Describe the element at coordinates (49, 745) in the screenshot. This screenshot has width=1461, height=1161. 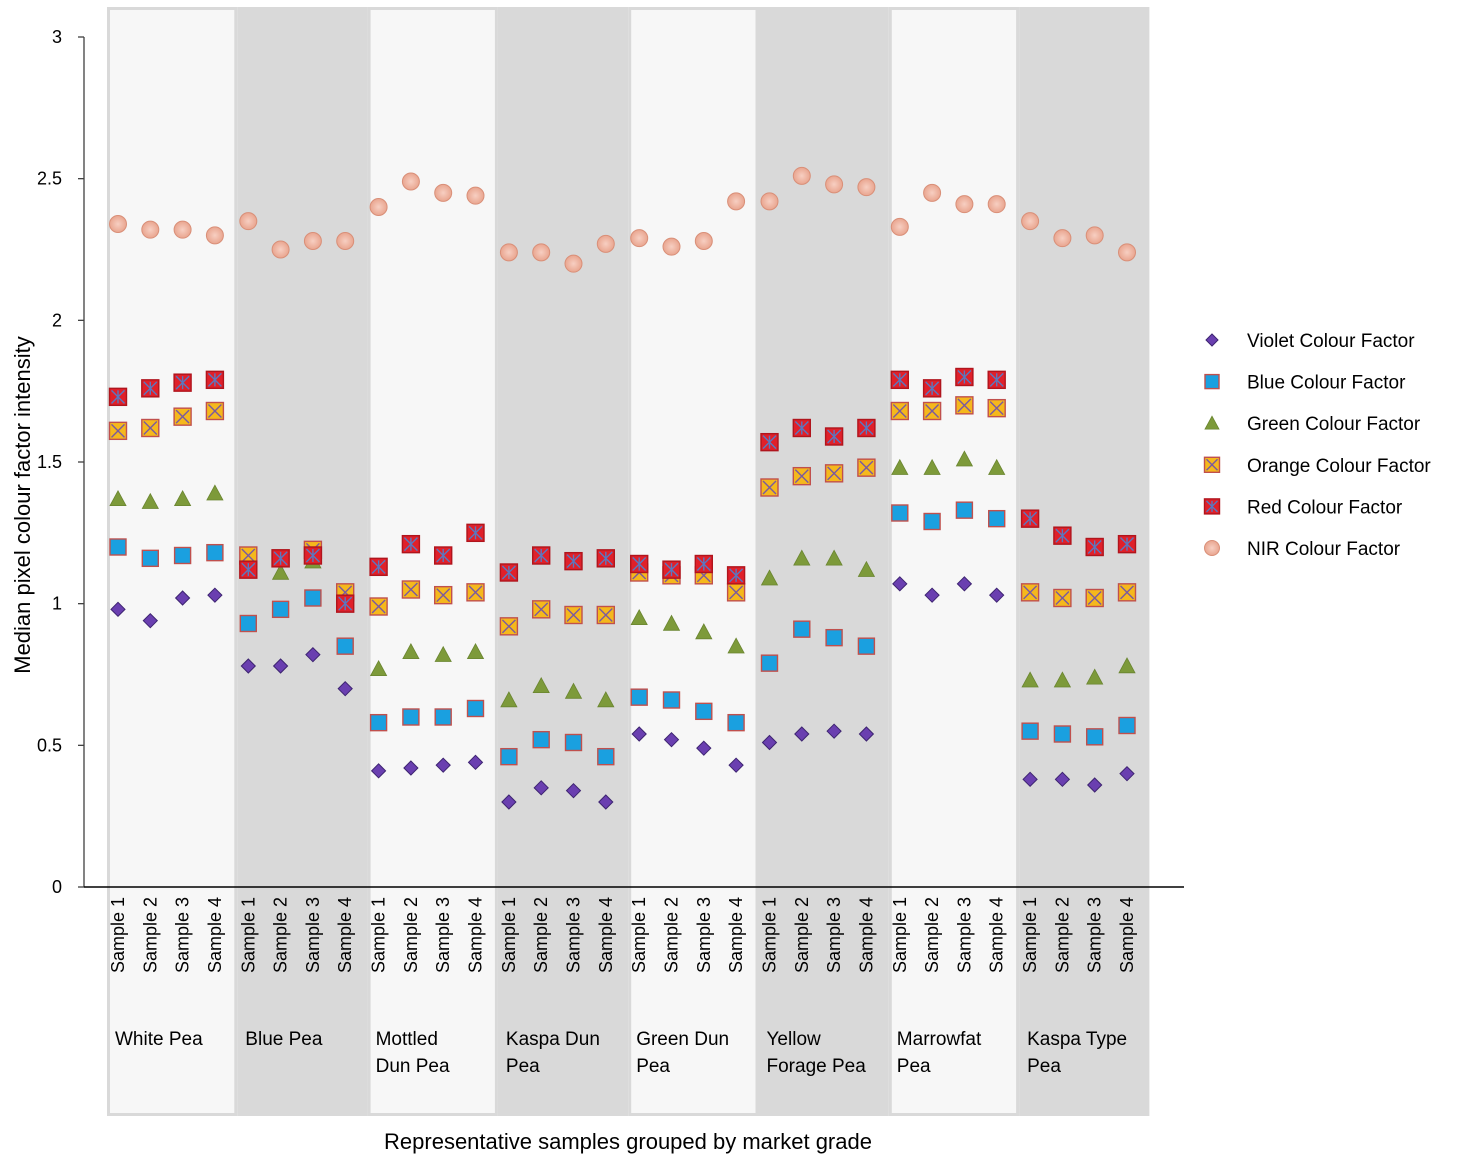
I see `y-tick-label: 0.5` at that location.